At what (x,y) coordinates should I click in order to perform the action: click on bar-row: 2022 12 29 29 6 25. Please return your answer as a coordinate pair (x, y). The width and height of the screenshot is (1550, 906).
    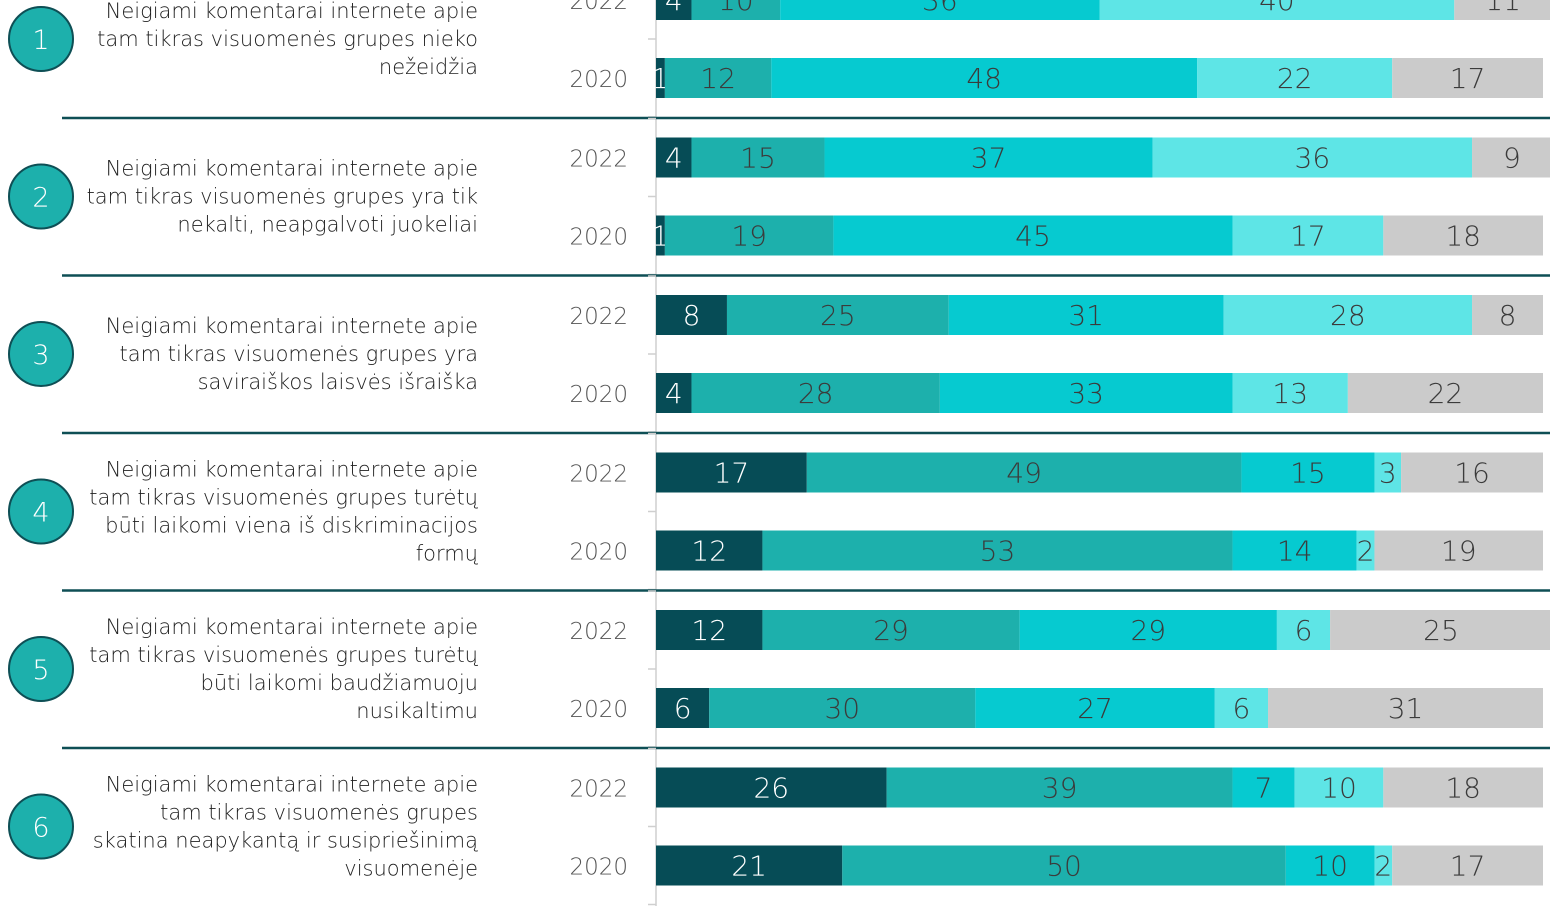
    Looking at the image, I should click on (1059, 630).